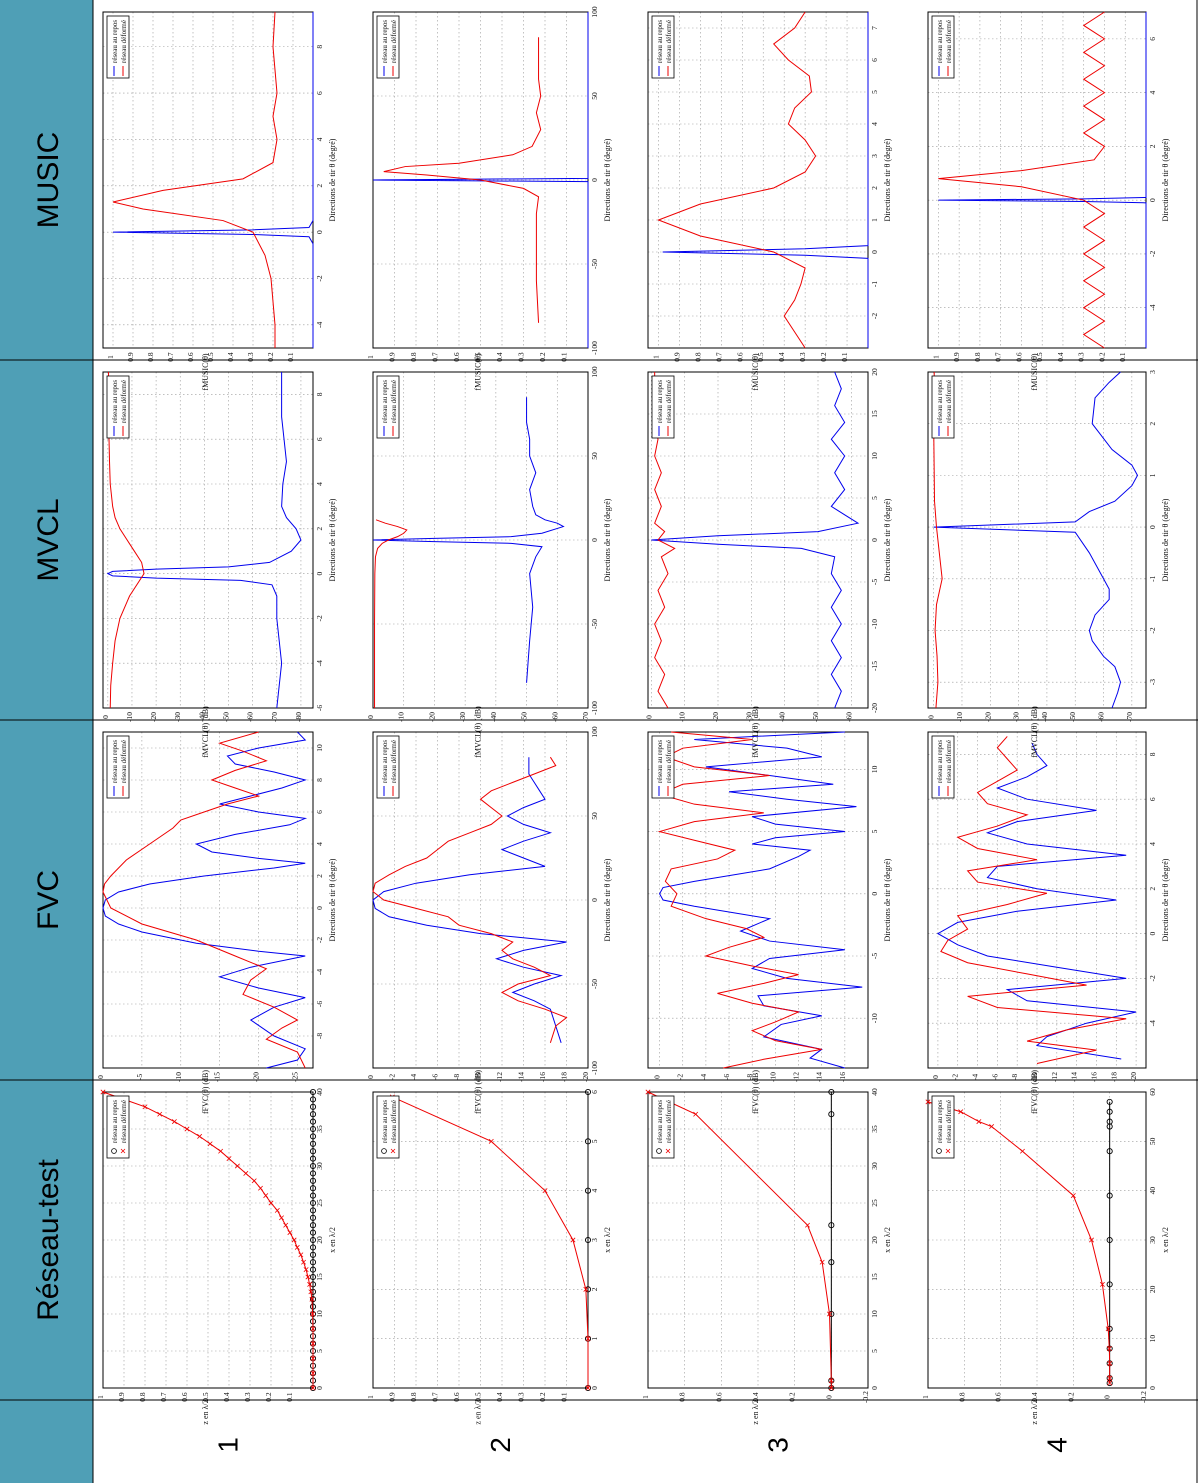  Describe the element at coordinates (668, 1151) in the screenshot. I see `legend-marker` at that location.